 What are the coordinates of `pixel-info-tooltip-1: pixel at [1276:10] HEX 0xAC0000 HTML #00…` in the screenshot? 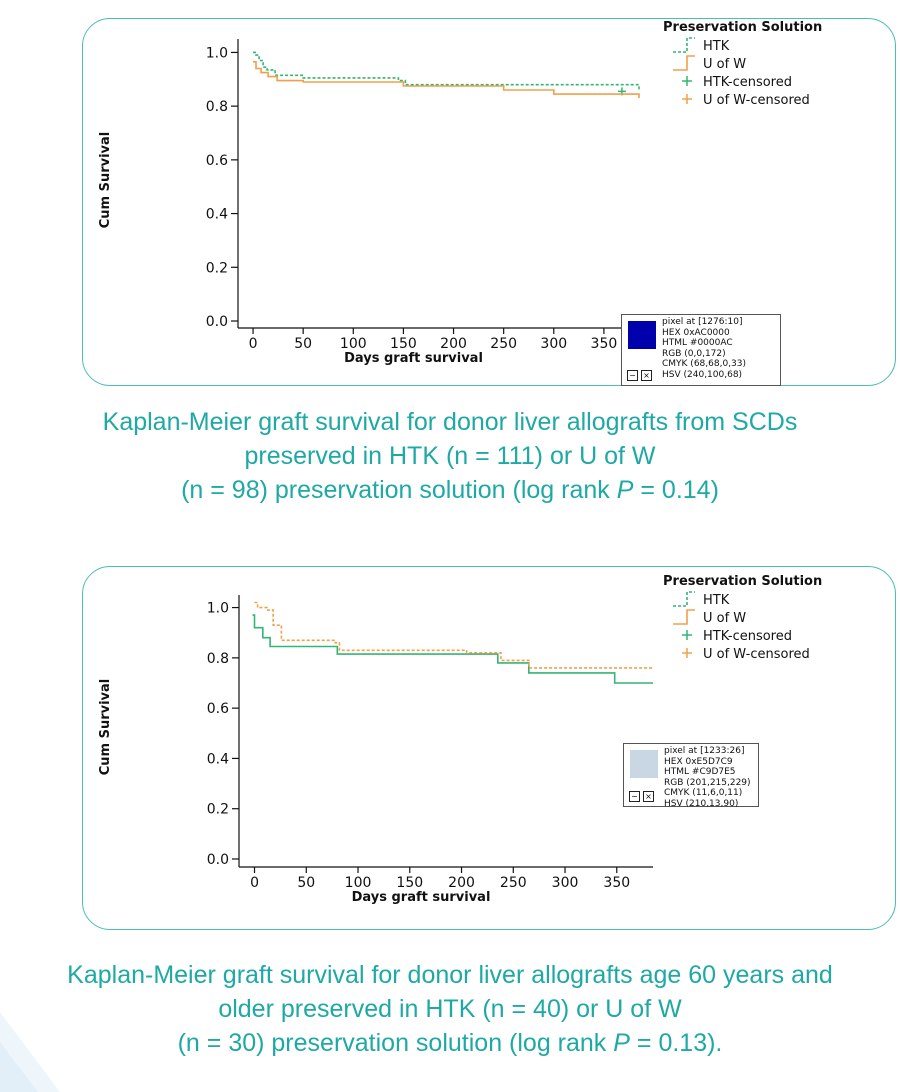 It's located at (701, 350).